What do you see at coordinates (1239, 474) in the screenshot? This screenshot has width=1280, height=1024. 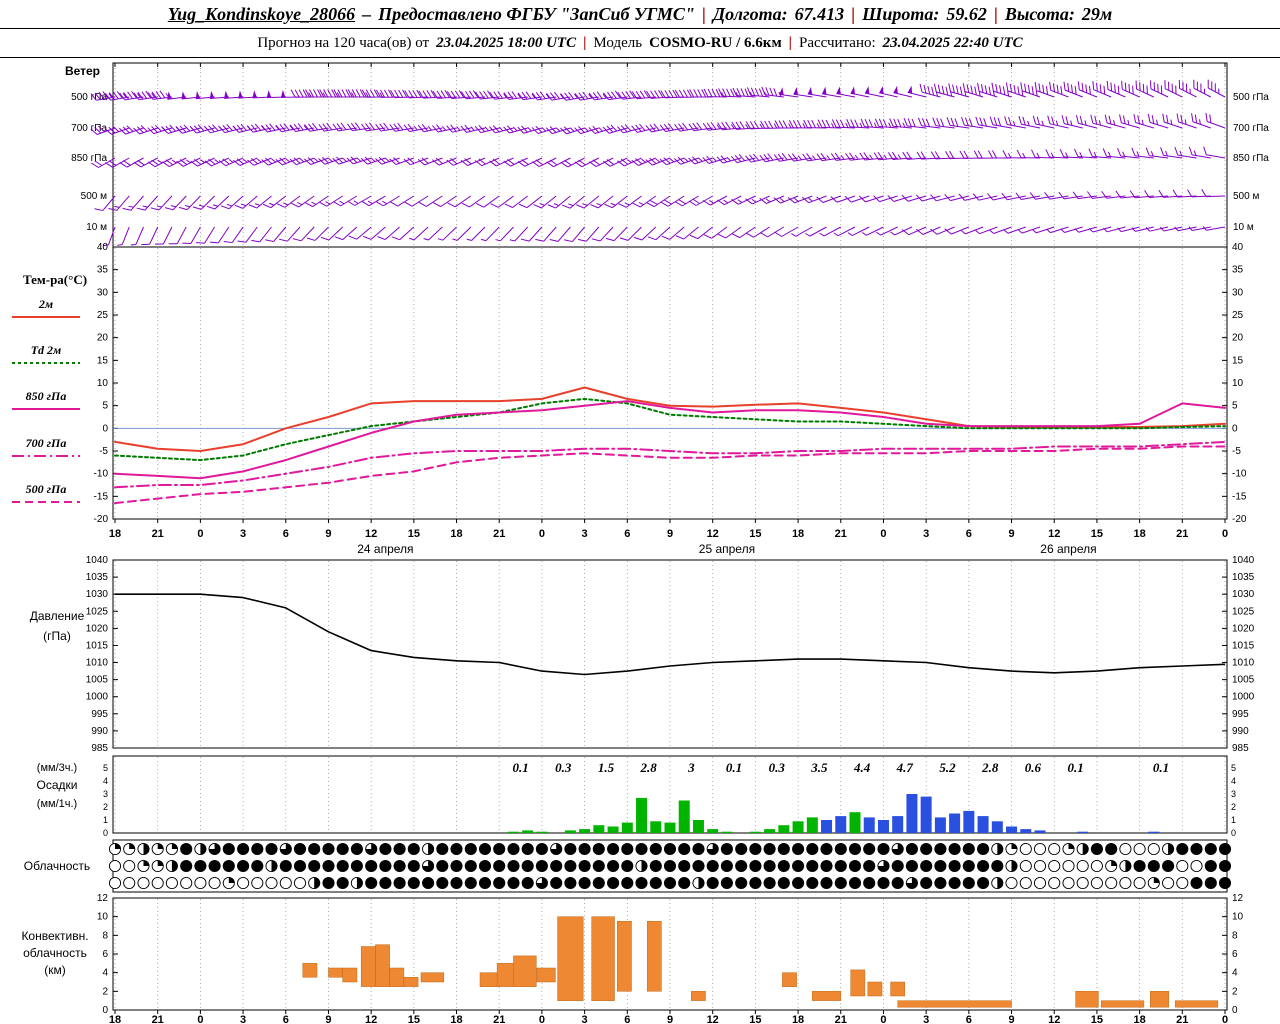 I see `temp-ytick-right: -10` at bounding box center [1239, 474].